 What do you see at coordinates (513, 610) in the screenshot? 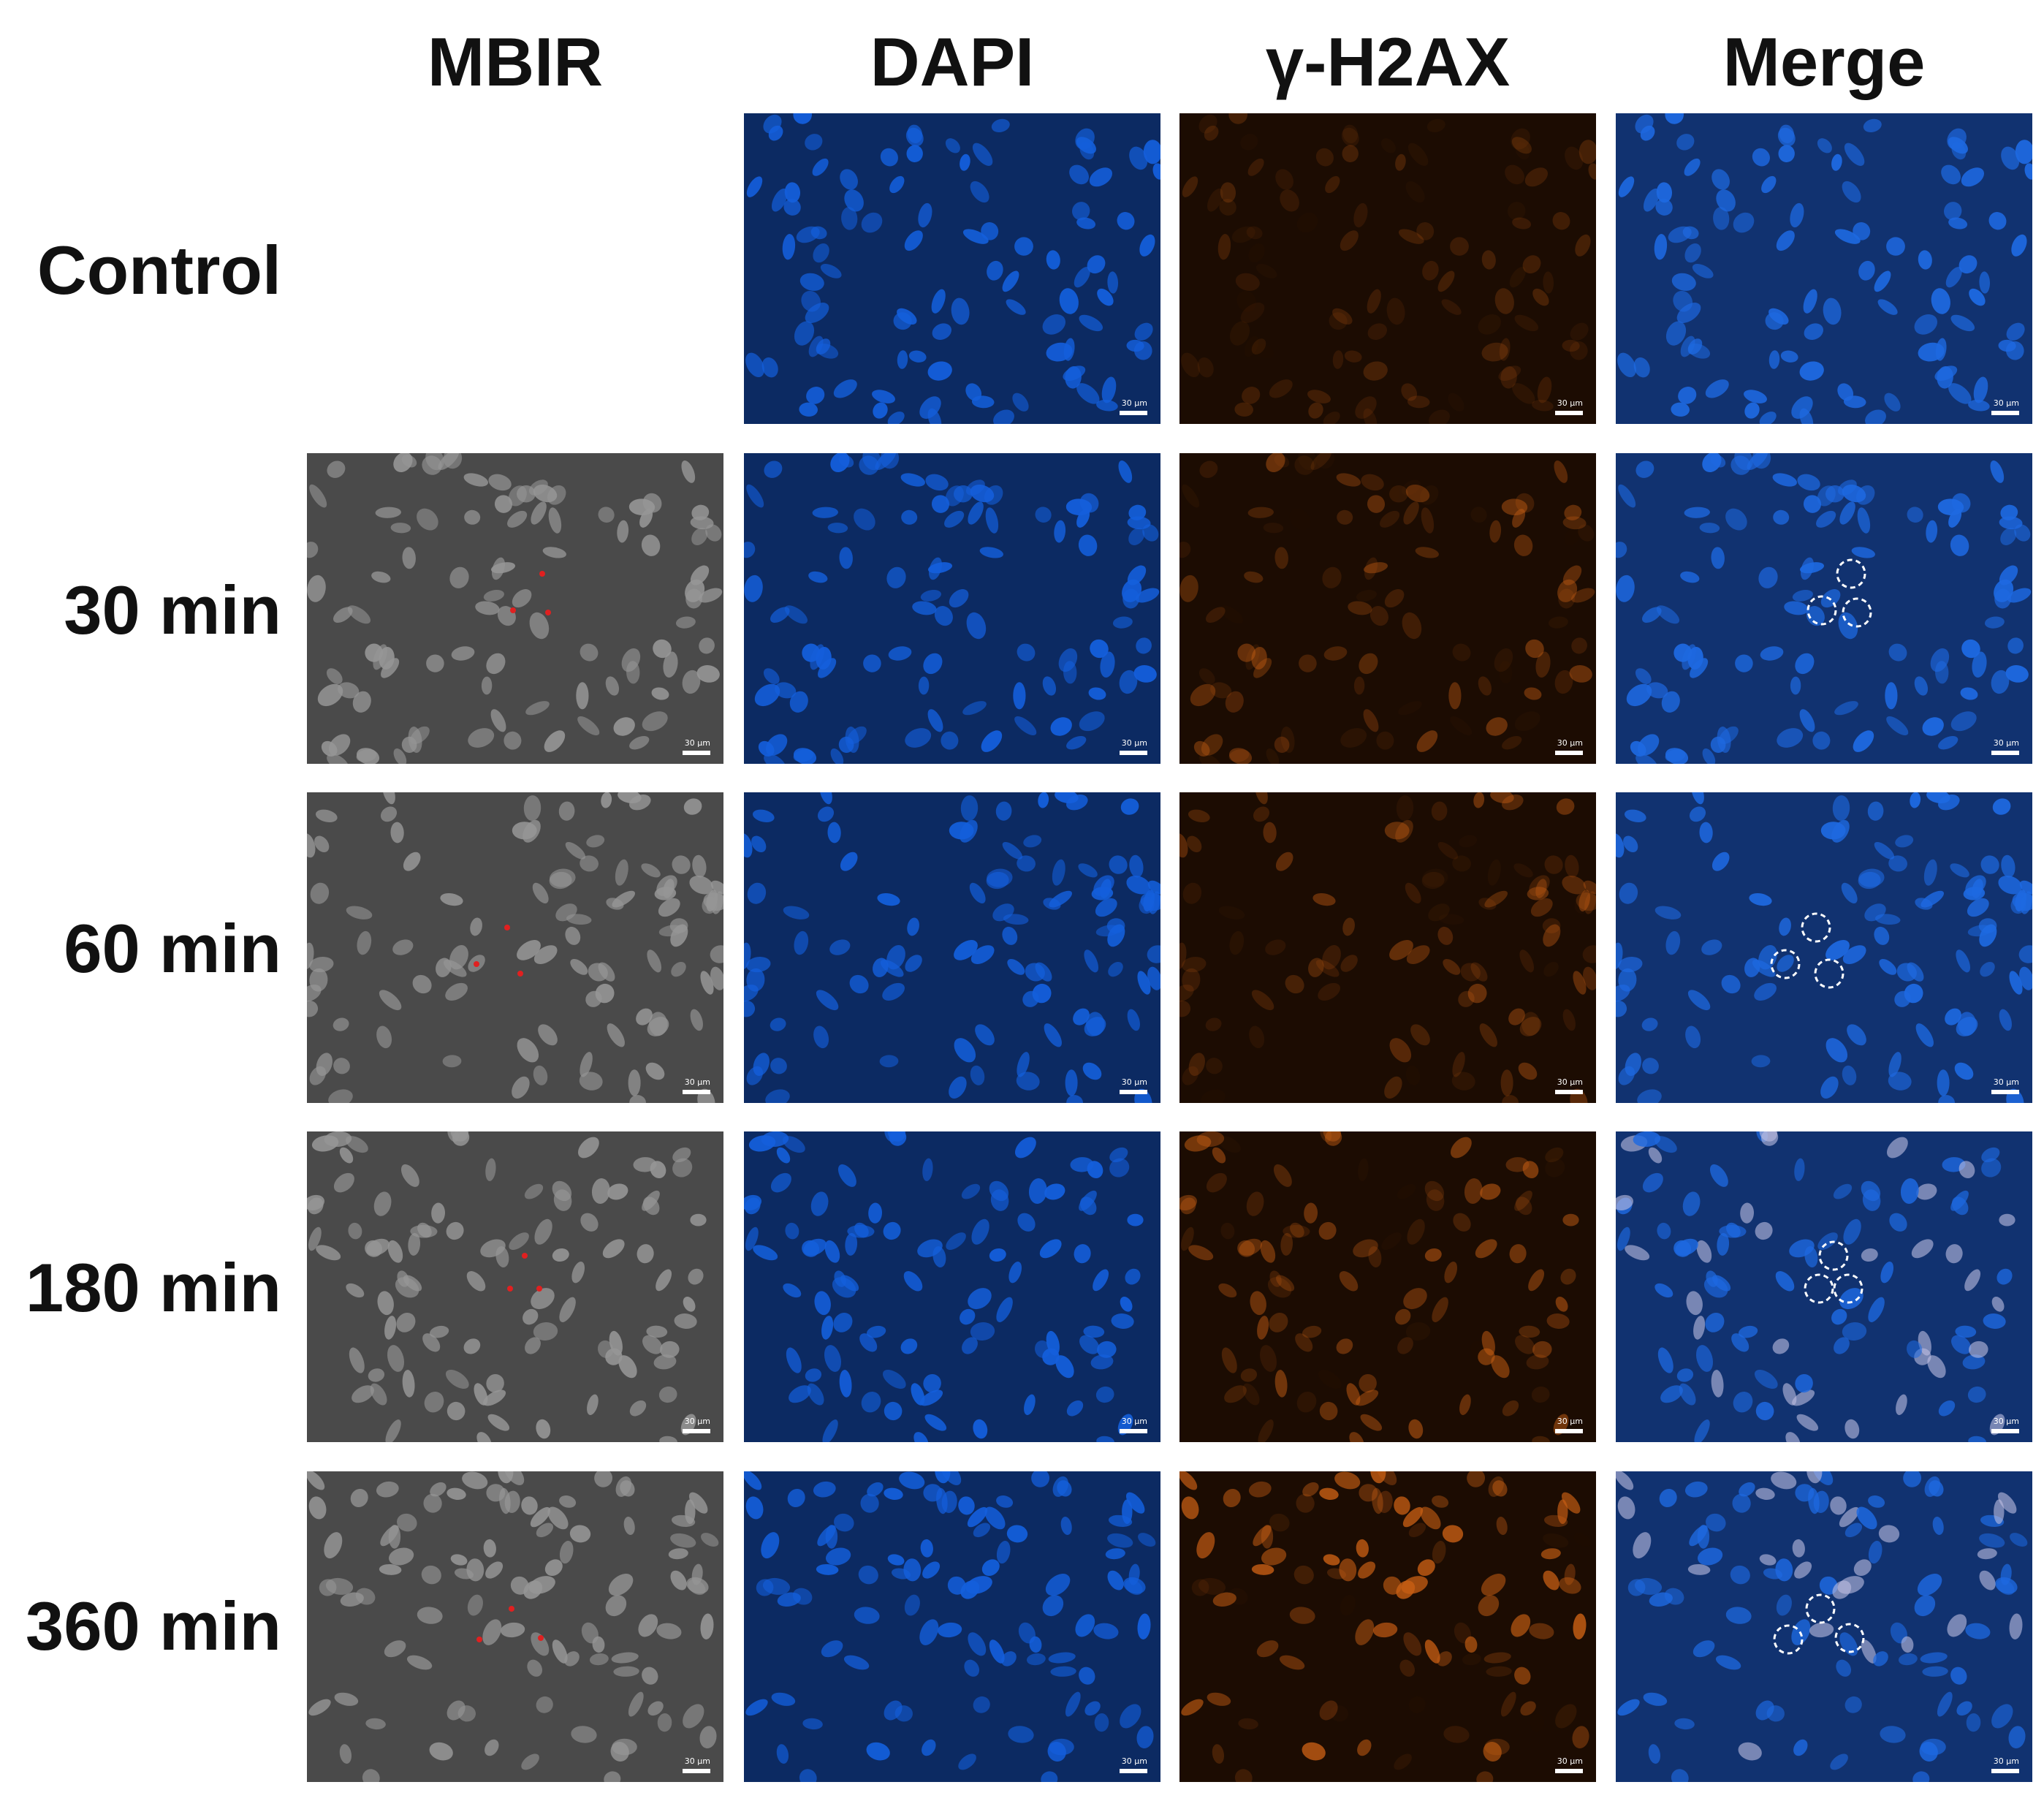
I see `irradiation-point-marker` at bounding box center [513, 610].